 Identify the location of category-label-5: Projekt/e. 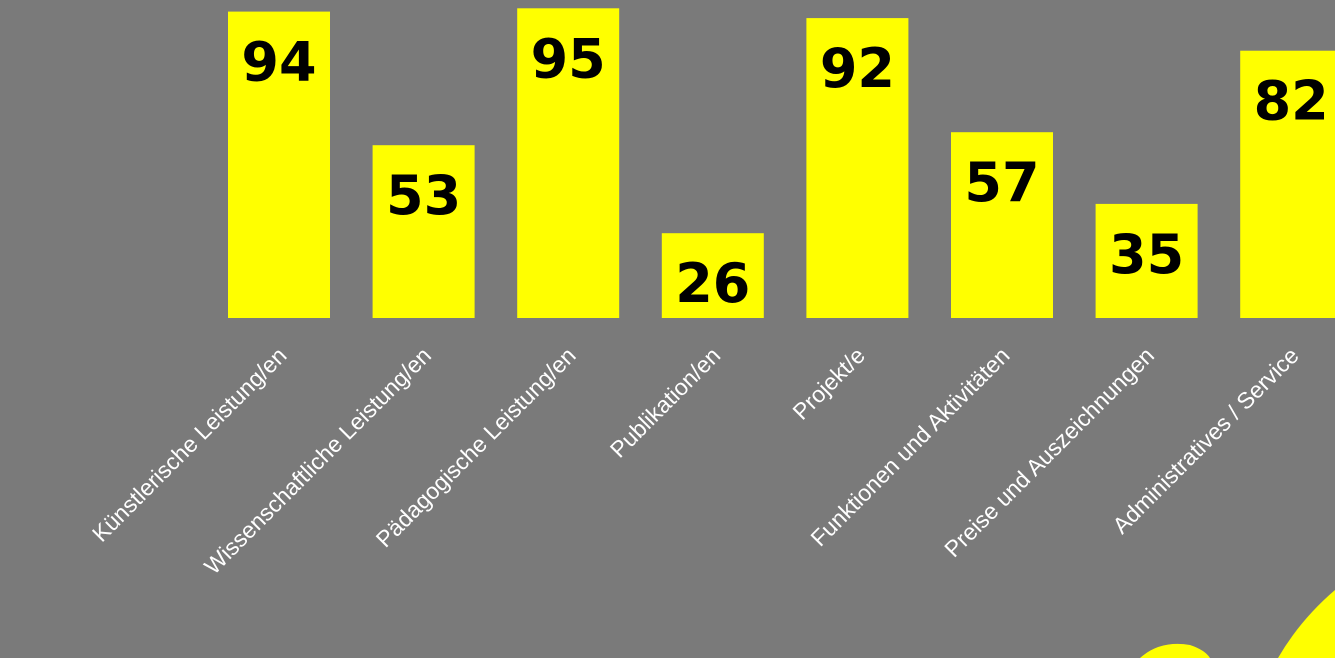
(828, 383).